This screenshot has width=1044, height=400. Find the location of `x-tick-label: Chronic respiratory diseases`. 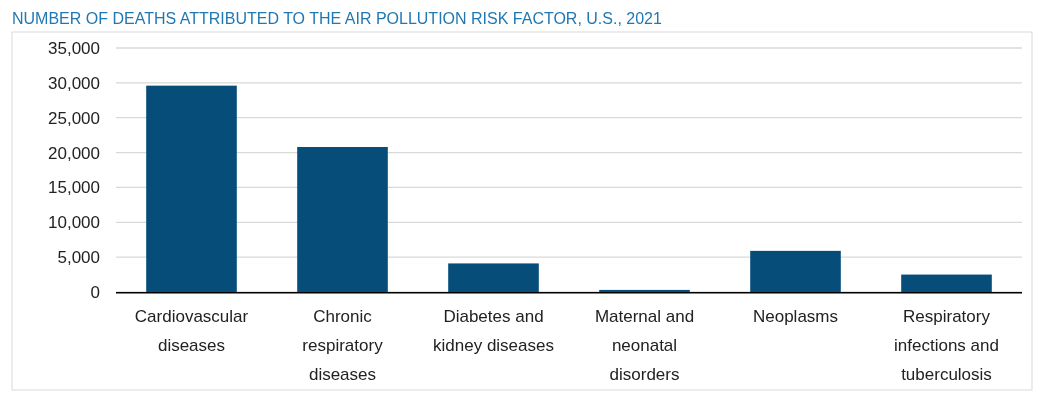

x-tick-label: Chronic respiratory diseases is located at coordinates (343, 345).